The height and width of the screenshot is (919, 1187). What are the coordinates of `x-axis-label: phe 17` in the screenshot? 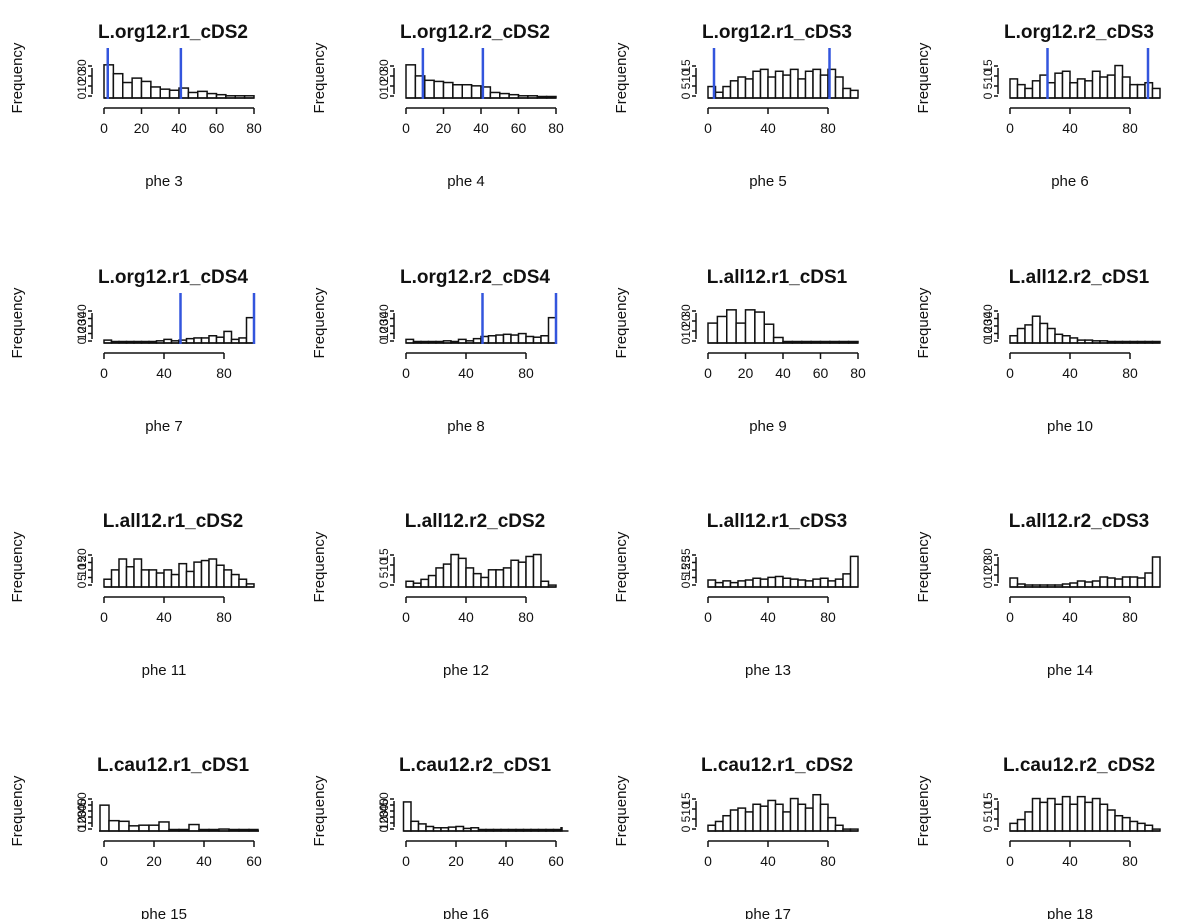 It's located at (768, 912).